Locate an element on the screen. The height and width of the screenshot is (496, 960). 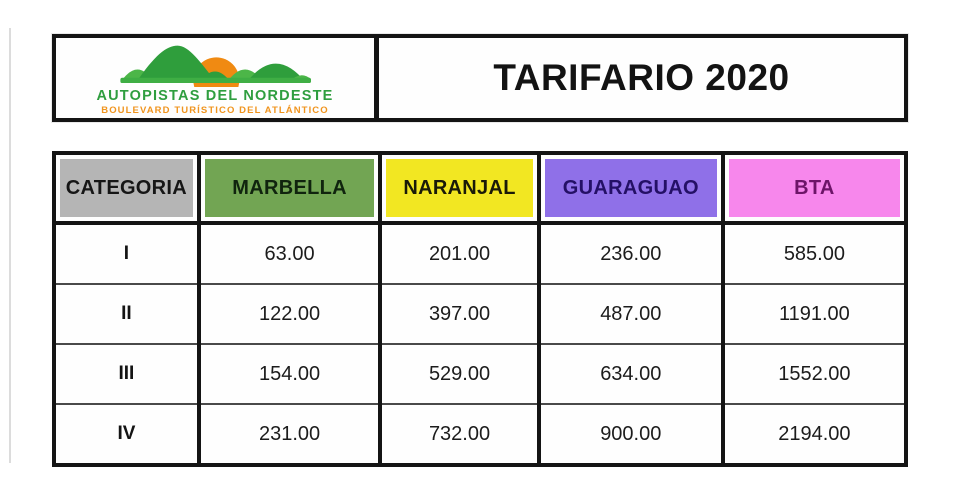
mountains-sun-logo-icon is located at coordinates (215, 67).